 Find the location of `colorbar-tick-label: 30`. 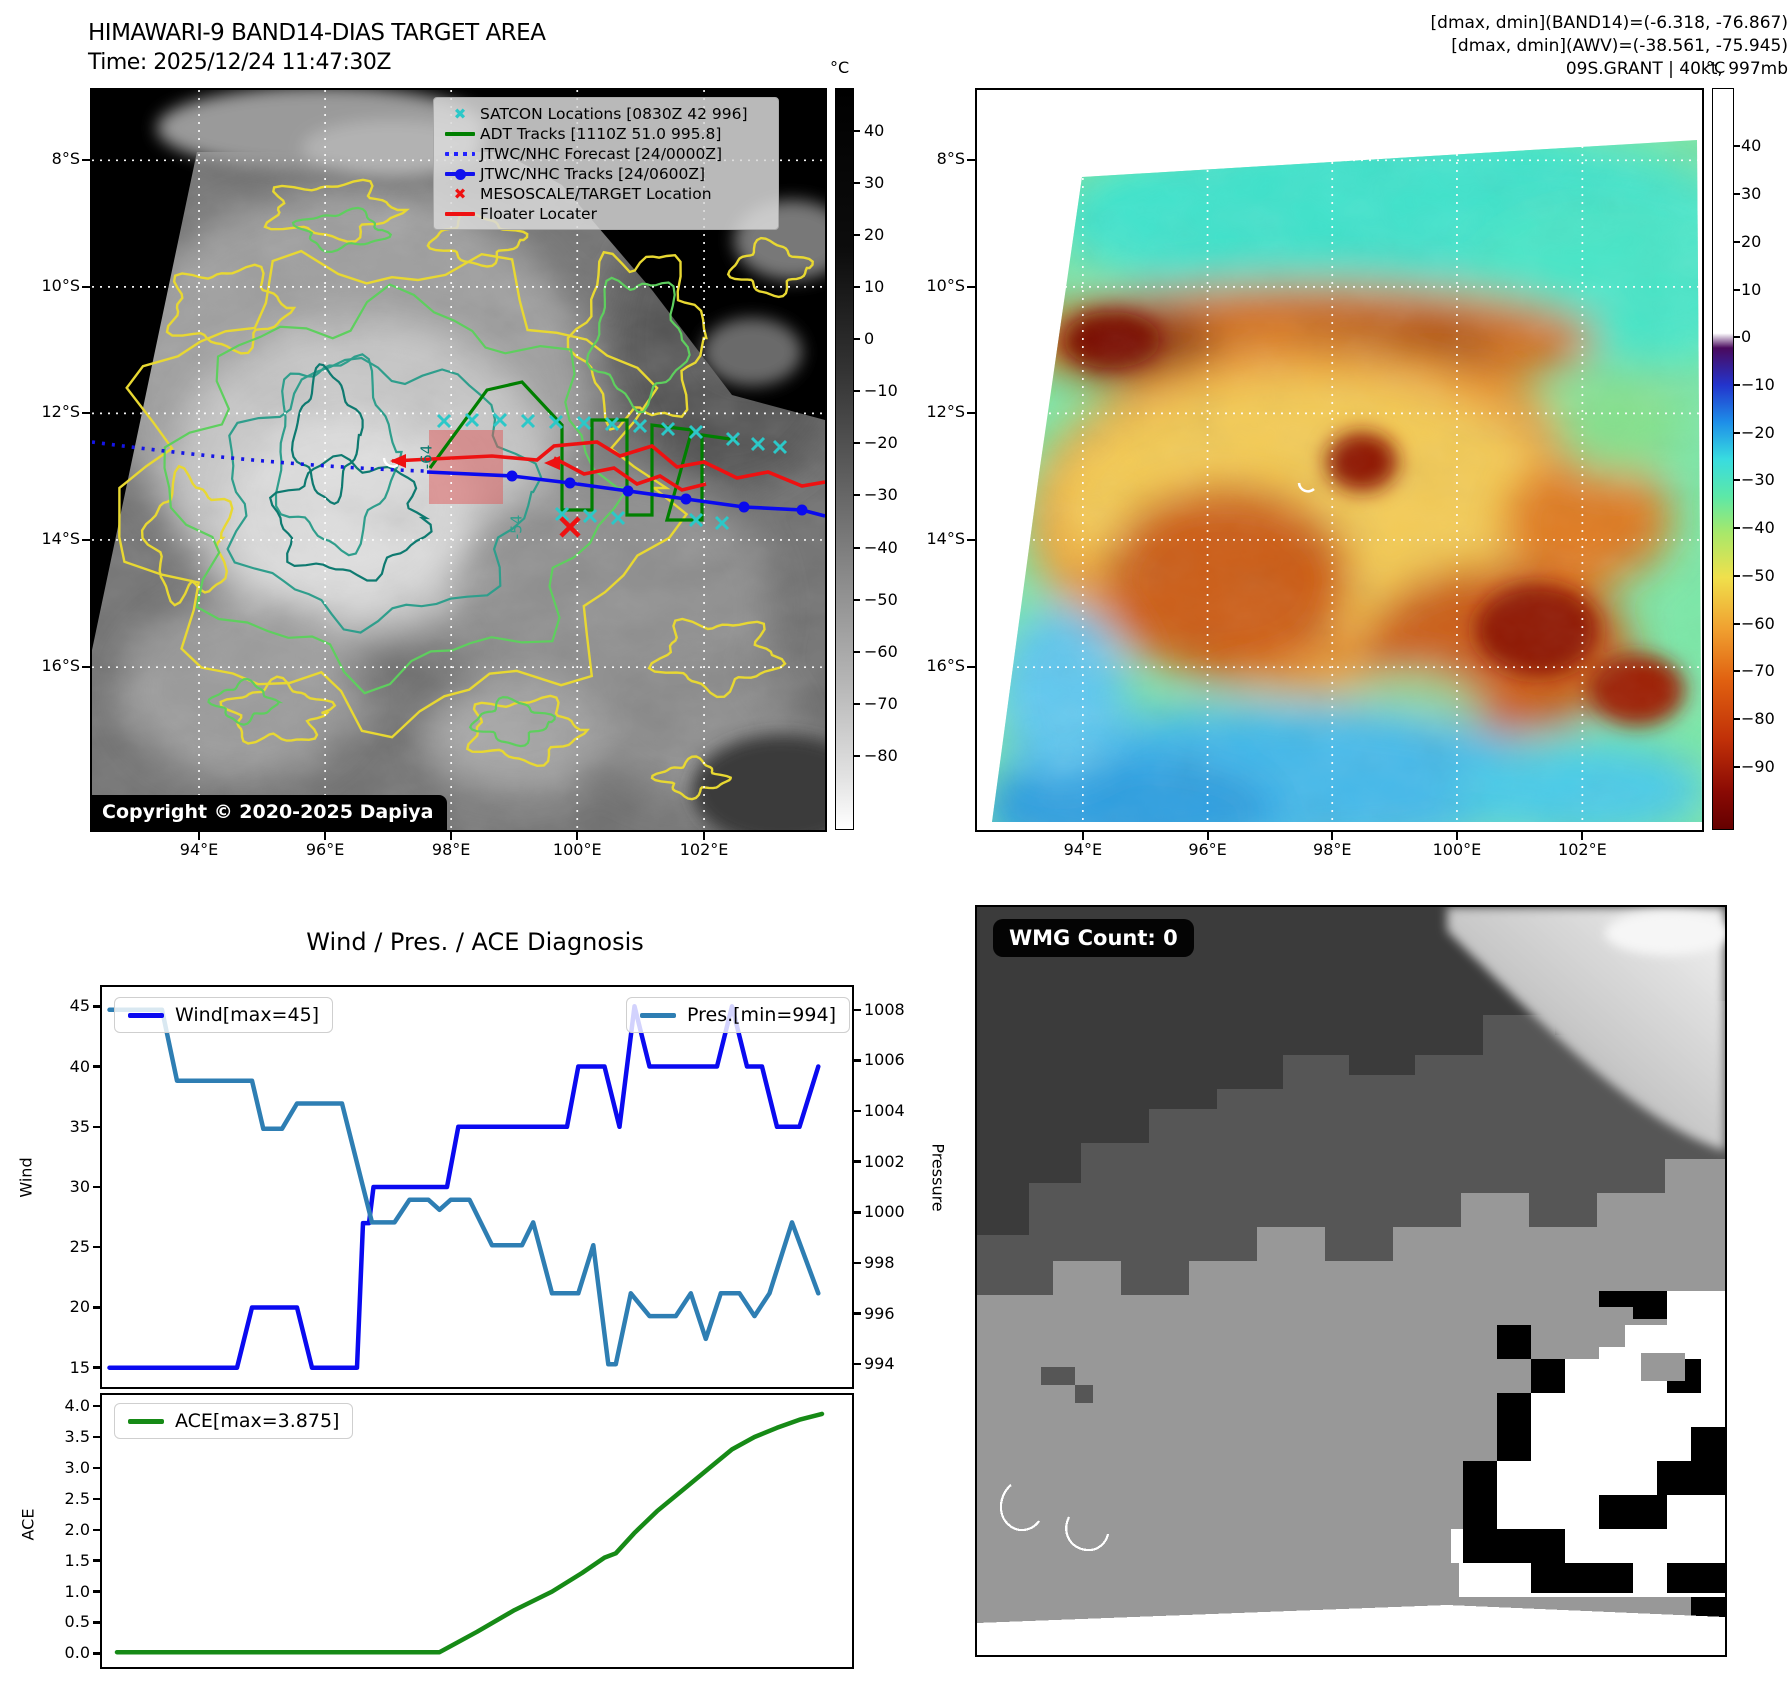

colorbar-tick-label: 30 is located at coordinates (1751, 194).